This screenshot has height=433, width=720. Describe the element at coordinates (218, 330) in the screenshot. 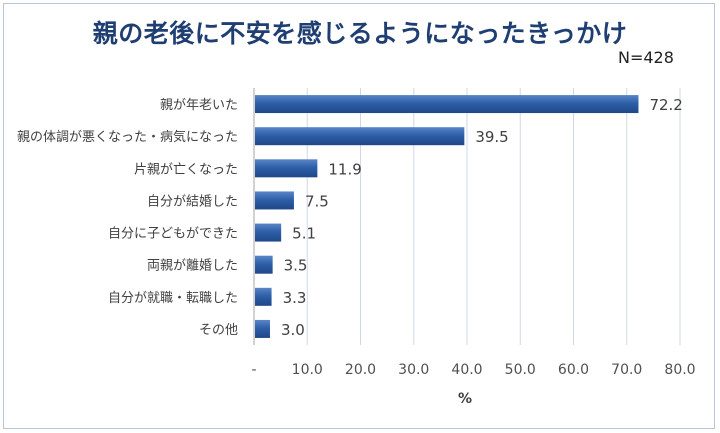

I see `category-label: その他` at that location.